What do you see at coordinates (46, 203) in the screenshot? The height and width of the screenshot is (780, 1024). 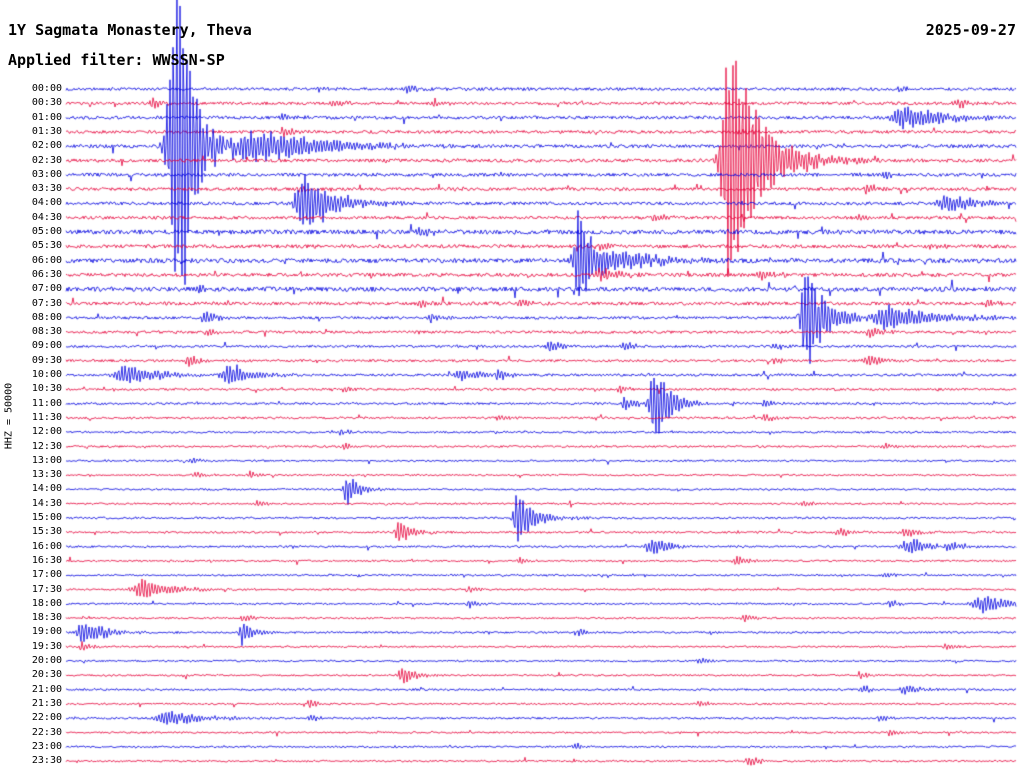 I see `time-label-0400: 04:00` at bounding box center [46, 203].